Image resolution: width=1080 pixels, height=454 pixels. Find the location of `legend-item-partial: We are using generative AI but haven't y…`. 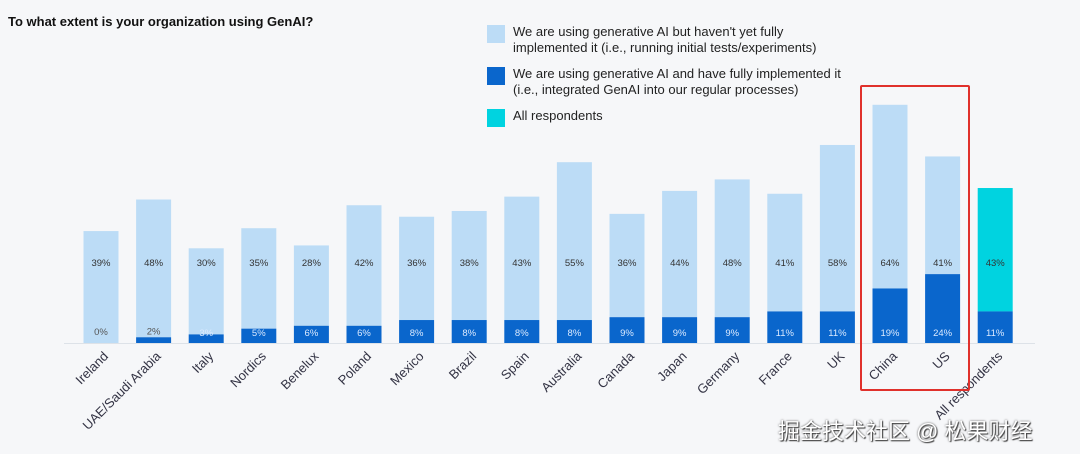

legend-item-partial: We are using generative AI but haven't y… is located at coordinates (670, 40).